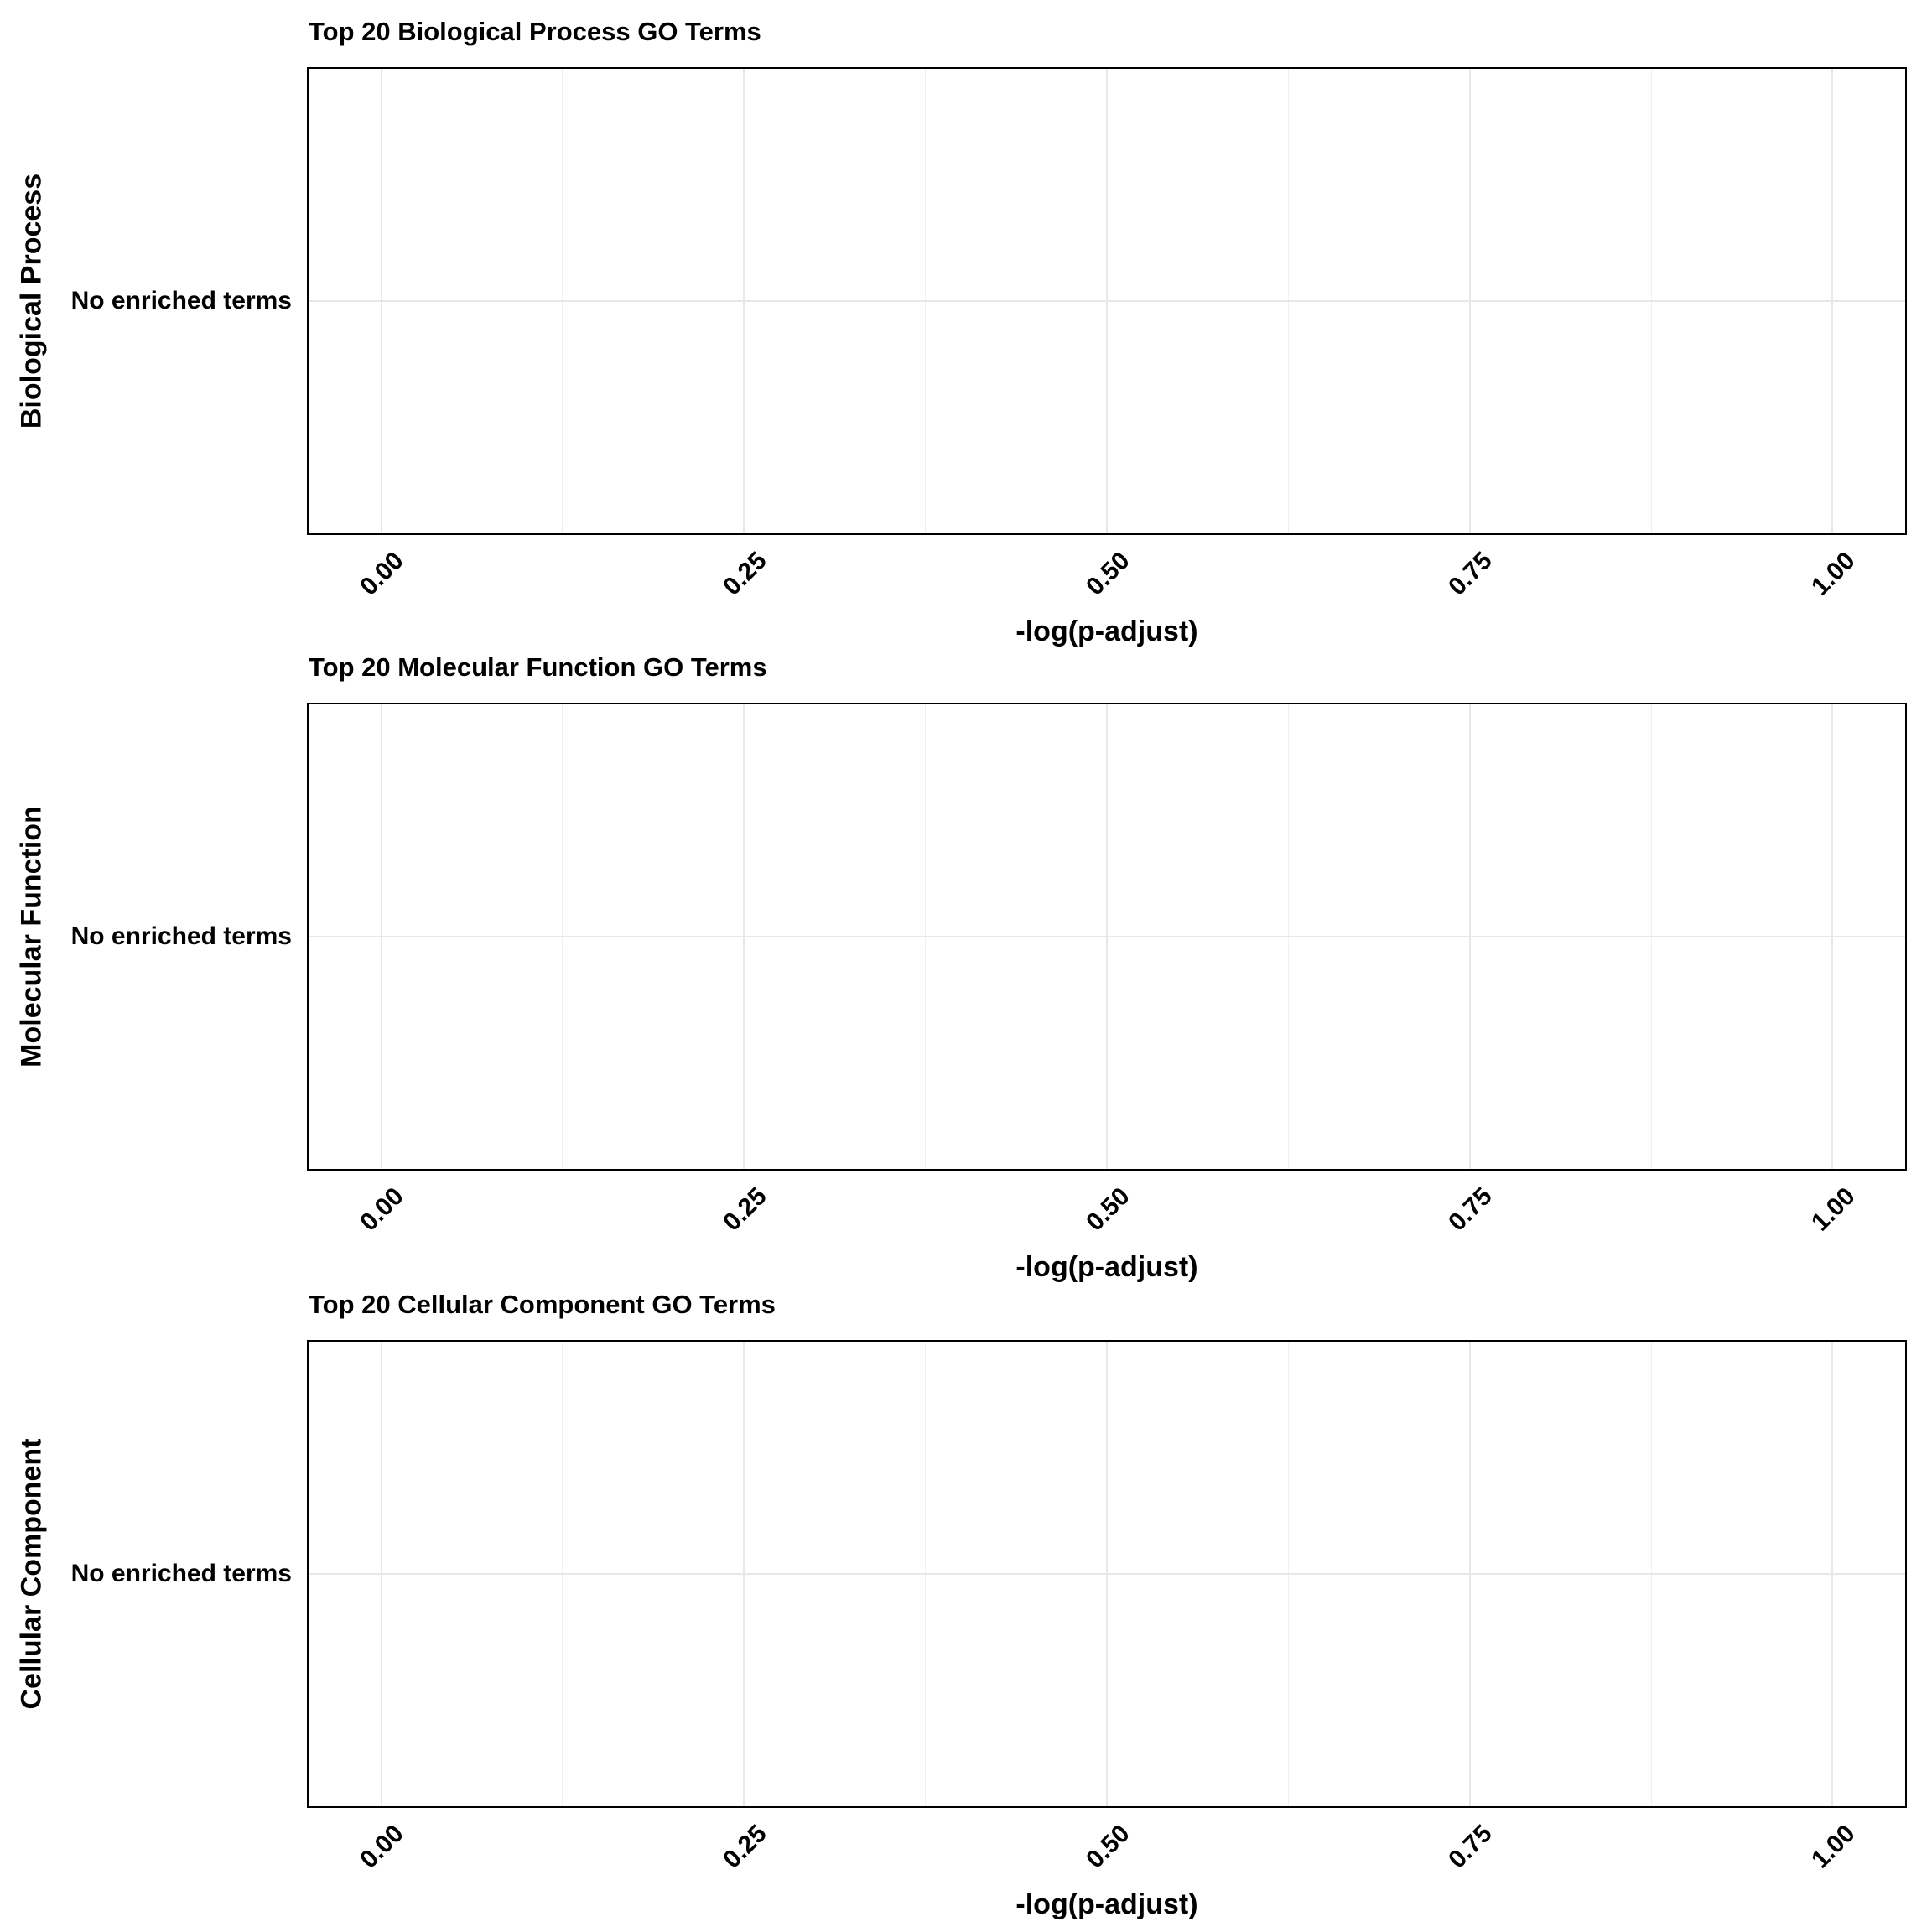 The image size is (1932, 1932). What do you see at coordinates (542, 1304) in the screenshot?
I see `chart-title: Top 20 Cellular Component GO Terms` at bounding box center [542, 1304].